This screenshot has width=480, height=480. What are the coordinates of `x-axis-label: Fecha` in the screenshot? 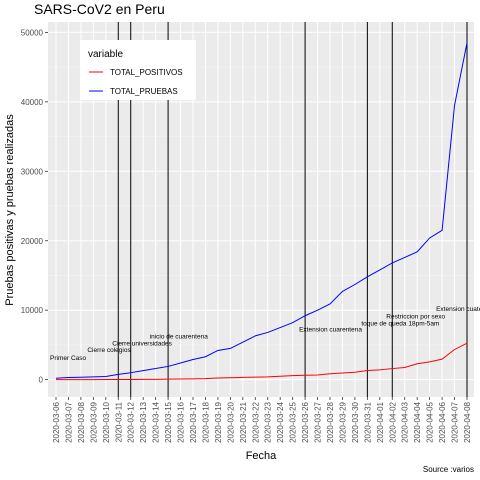 It's located at (261, 456).